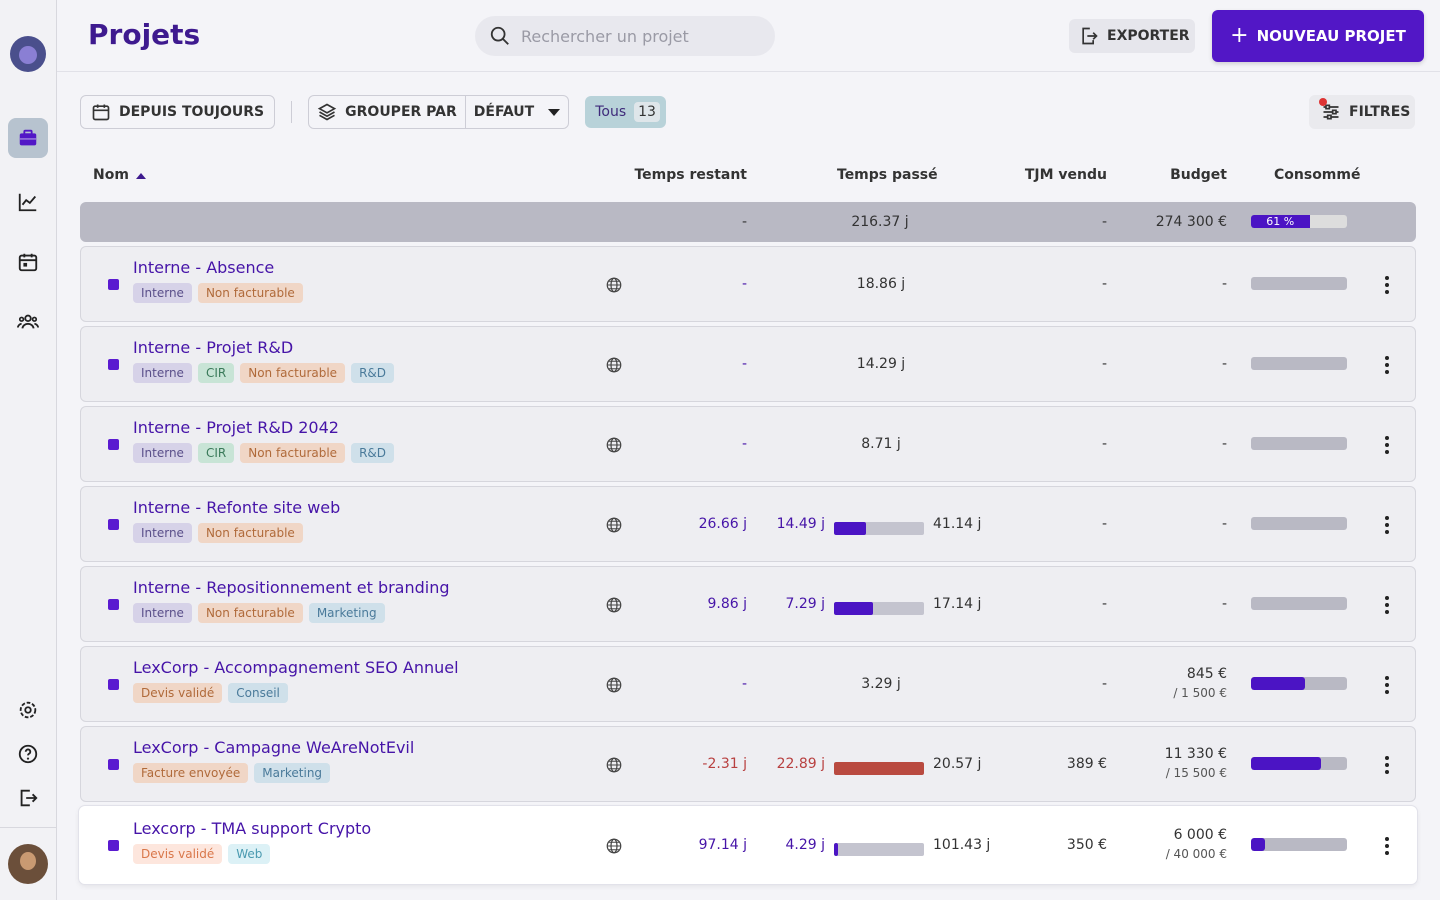 This screenshot has height=900, width=1440. Describe the element at coordinates (1196, 773) in the screenshot. I see `budget-total: / 15 500 €` at that location.